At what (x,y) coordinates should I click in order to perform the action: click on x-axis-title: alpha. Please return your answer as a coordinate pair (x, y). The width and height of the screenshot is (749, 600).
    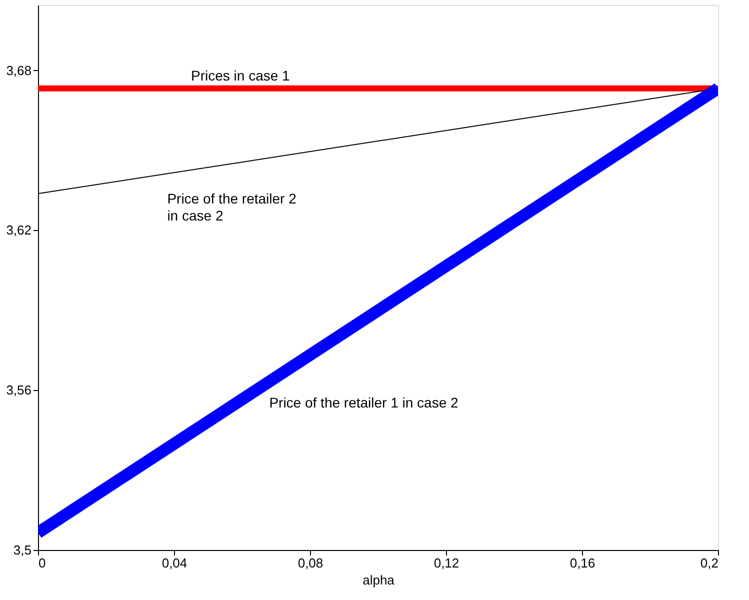
    Looking at the image, I should click on (379, 580).